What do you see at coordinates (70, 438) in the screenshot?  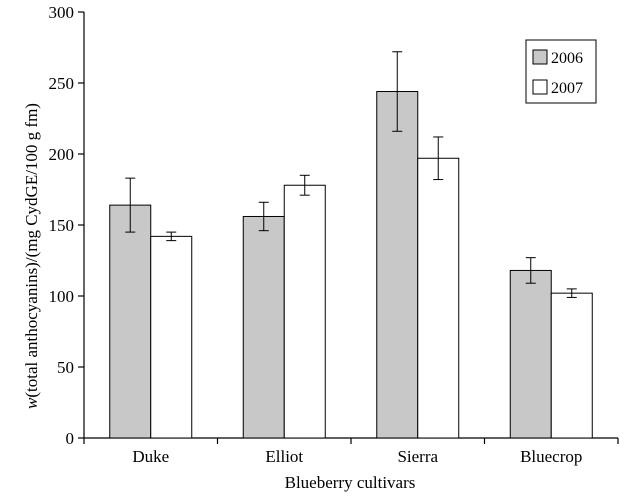 I see `y-tick-label: 0` at bounding box center [70, 438].